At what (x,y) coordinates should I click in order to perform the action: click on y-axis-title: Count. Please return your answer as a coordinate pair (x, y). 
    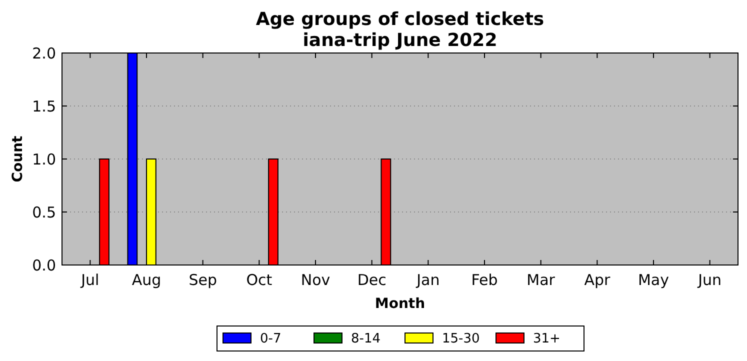
    Looking at the image, I should click on (18, 158).